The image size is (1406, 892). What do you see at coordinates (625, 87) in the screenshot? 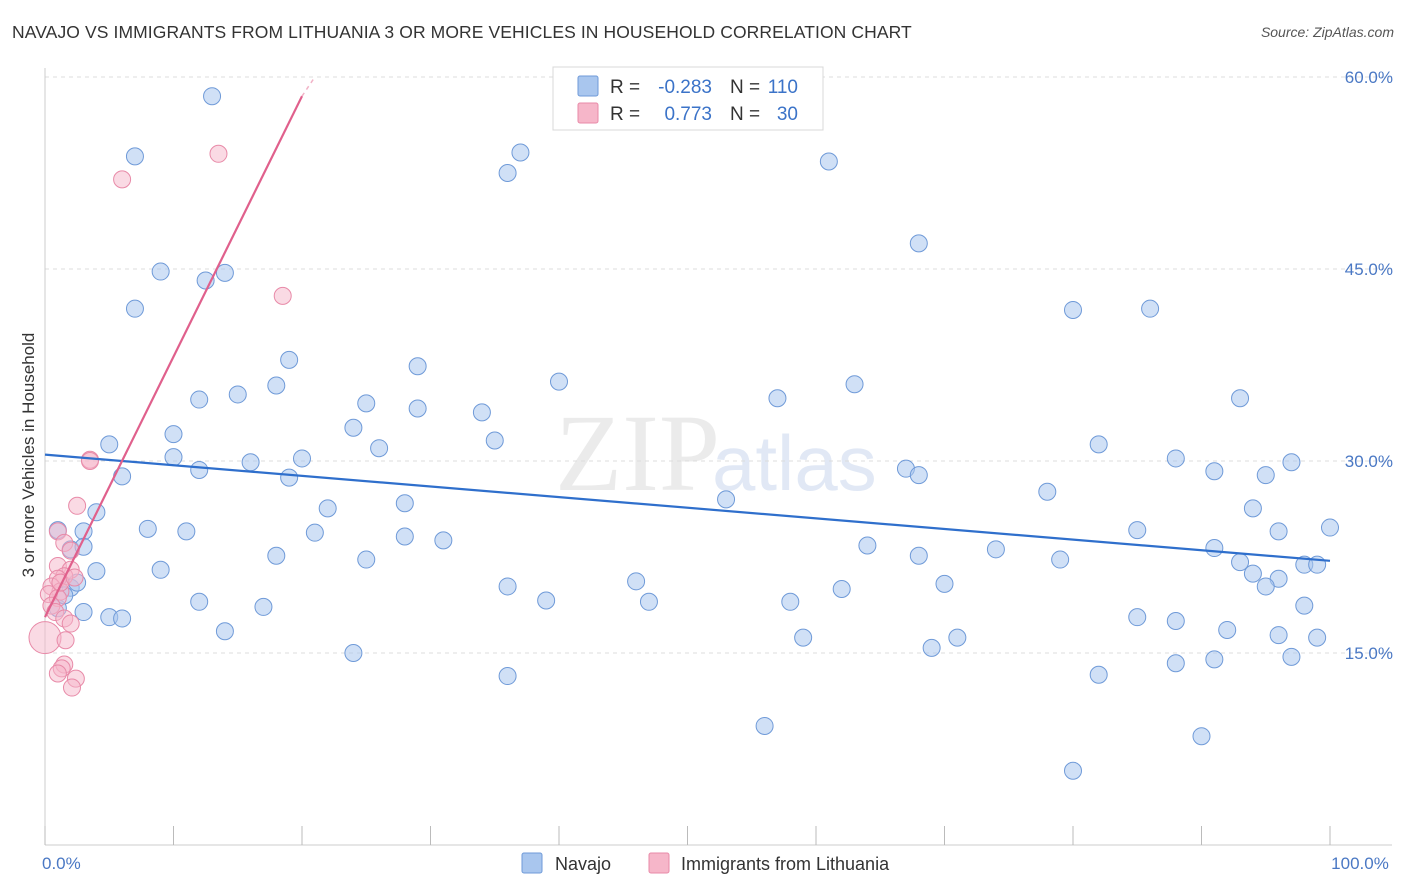
I see `navajo-r-label: R =` at bounding box center [625, 87].